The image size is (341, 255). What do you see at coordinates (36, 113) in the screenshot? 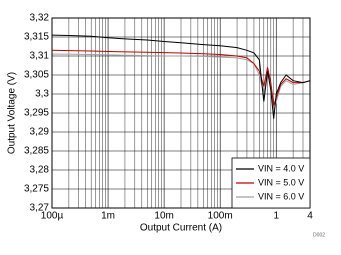
I see `y-tick-label: 3,295` at bounding box center [36, 113].